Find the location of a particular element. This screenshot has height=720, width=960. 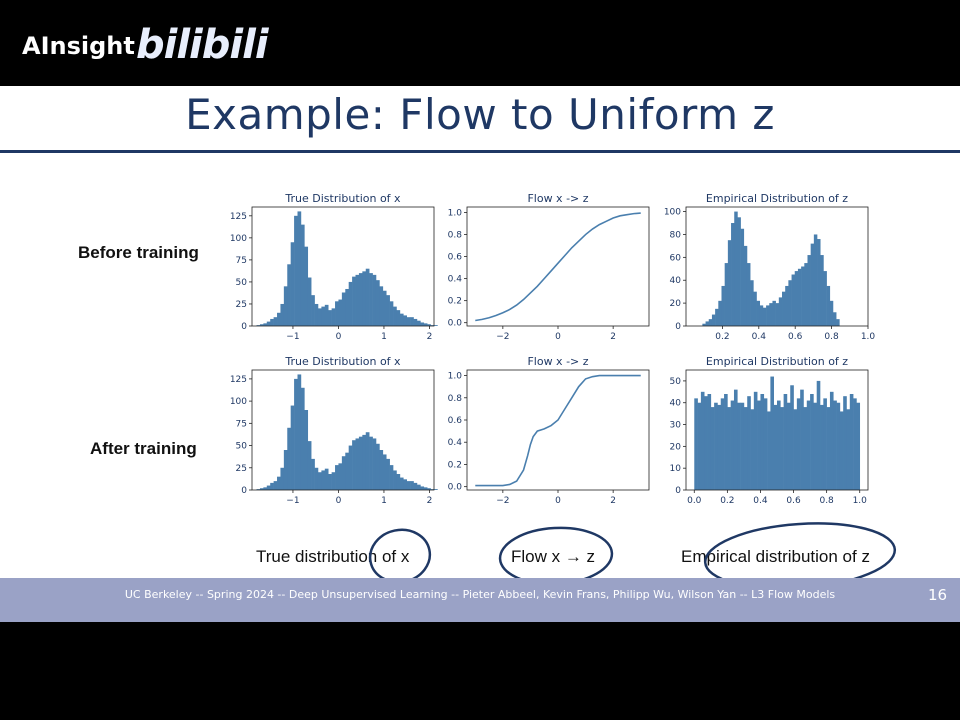

x-tick-label: 0.8 is located at coordinates (826, 501).